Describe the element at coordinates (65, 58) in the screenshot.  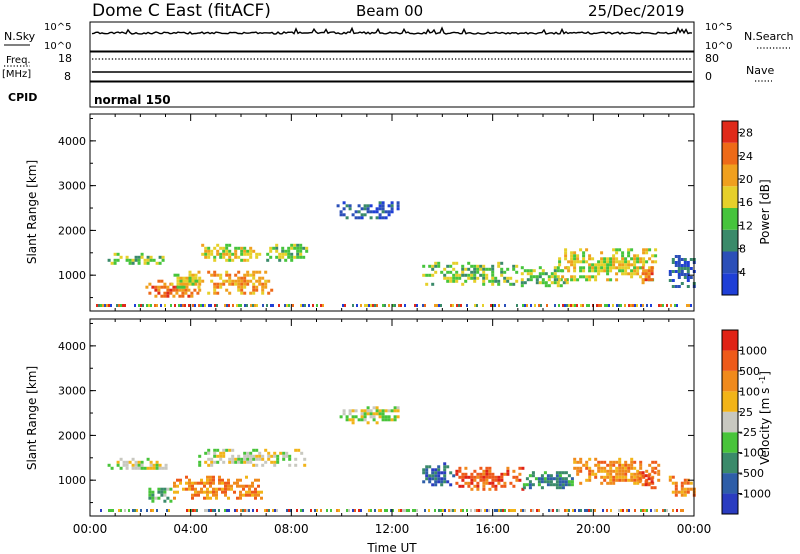
I see `freq-tick-top: 18` at that location.